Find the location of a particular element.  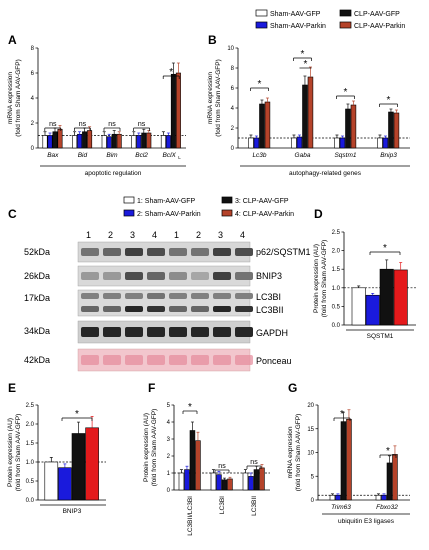

x-tick-subscript: L is located at coordinates (179, 157).